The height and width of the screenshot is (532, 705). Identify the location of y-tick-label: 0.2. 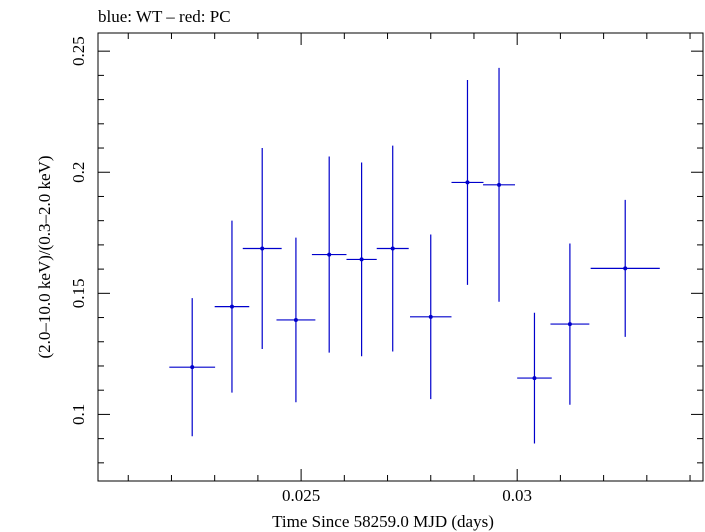
(78, 172).